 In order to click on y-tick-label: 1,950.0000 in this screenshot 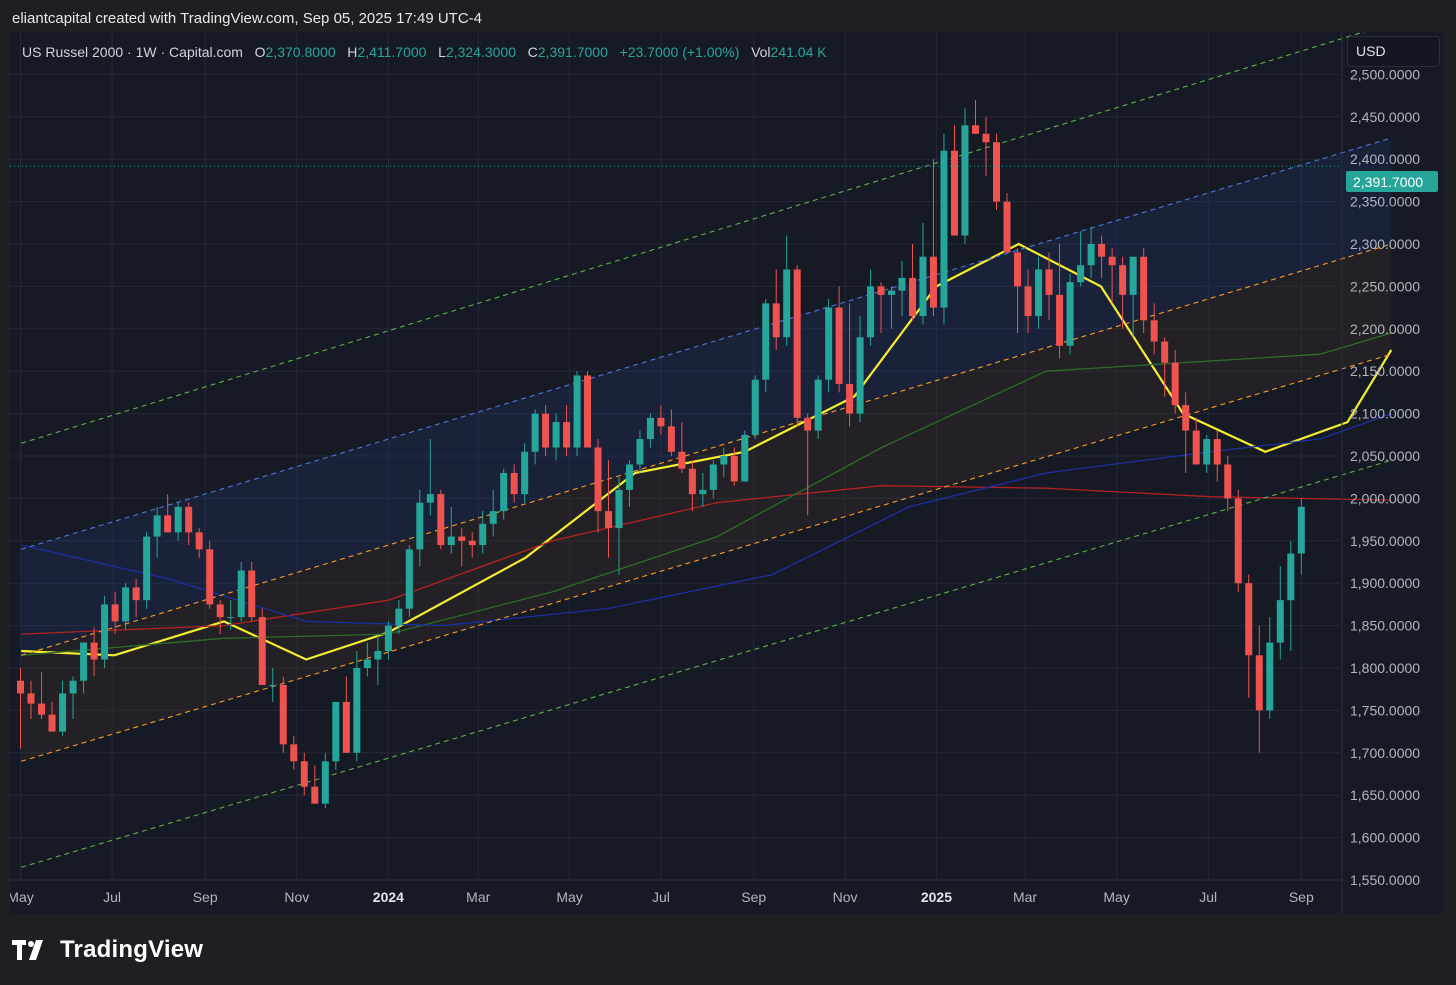, I will do `click(1385, 541)`.